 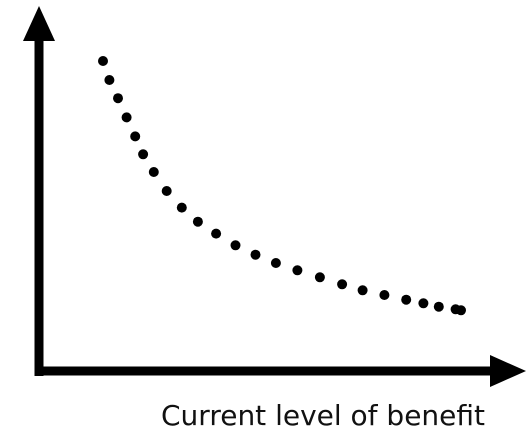 I want to click on y-axis-arrow-icon, so click(x=39, y=23).